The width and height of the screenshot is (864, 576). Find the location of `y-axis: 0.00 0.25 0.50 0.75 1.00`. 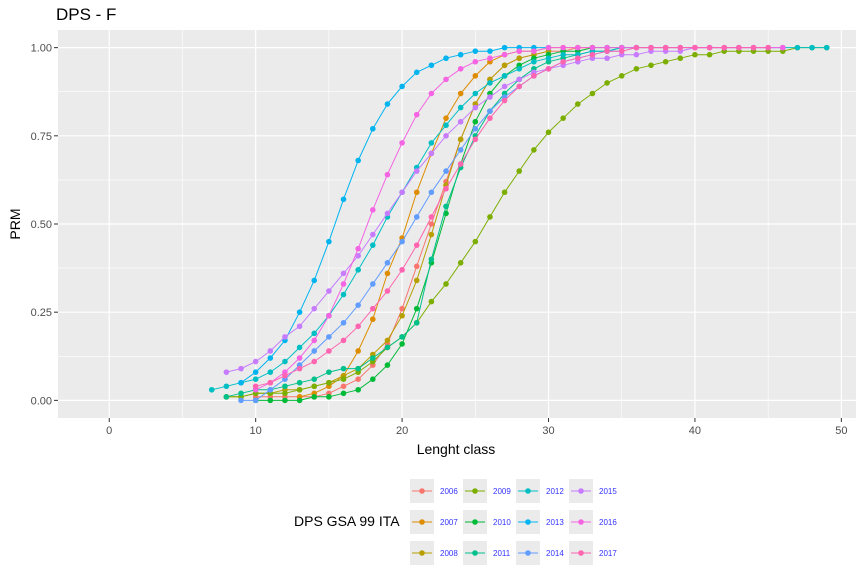

y-axis: 0.00 0.25 0.50 0.75 1.00 is located at coordinates (44, 225).